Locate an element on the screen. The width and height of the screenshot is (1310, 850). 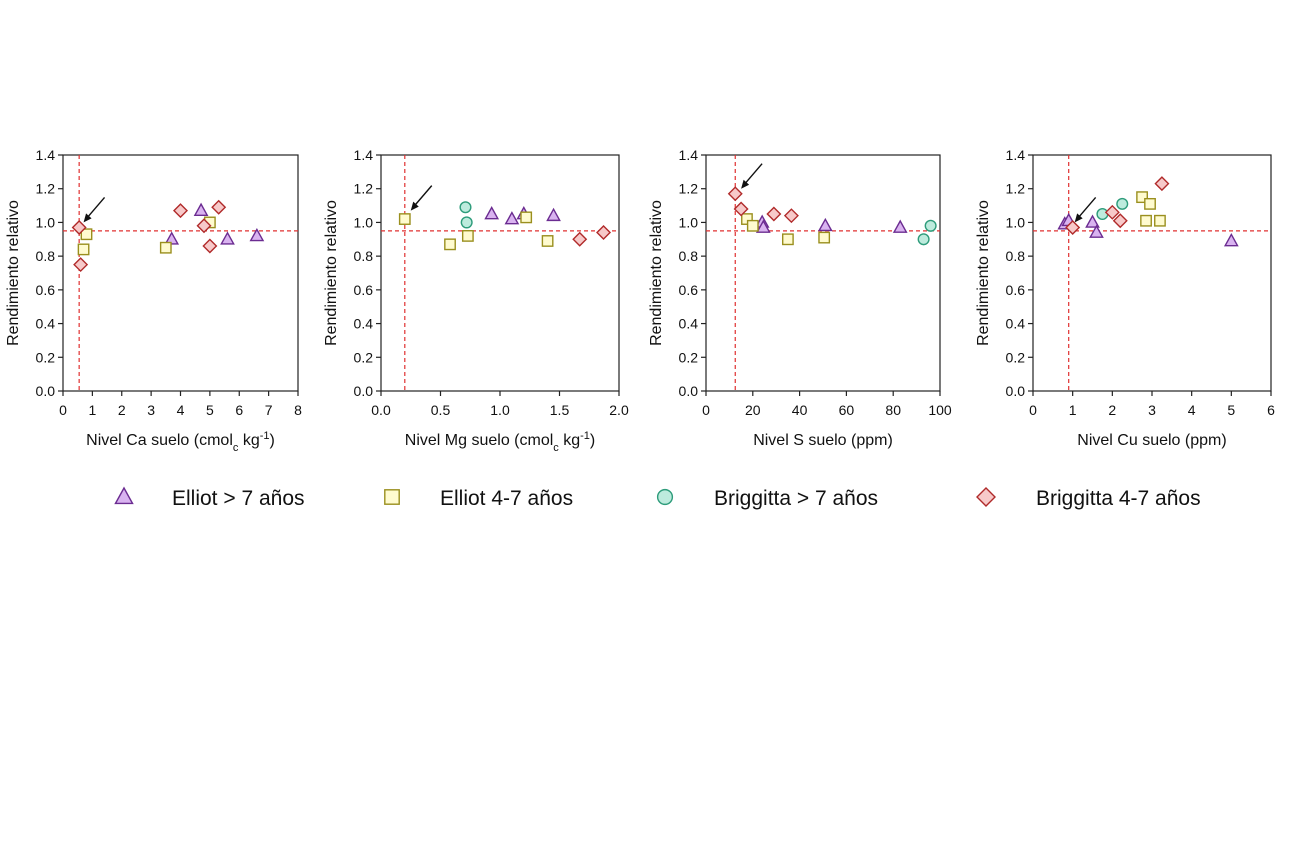
x-axis-title: Nivel S suelo (ppm) is located at coordinates (823, 440).